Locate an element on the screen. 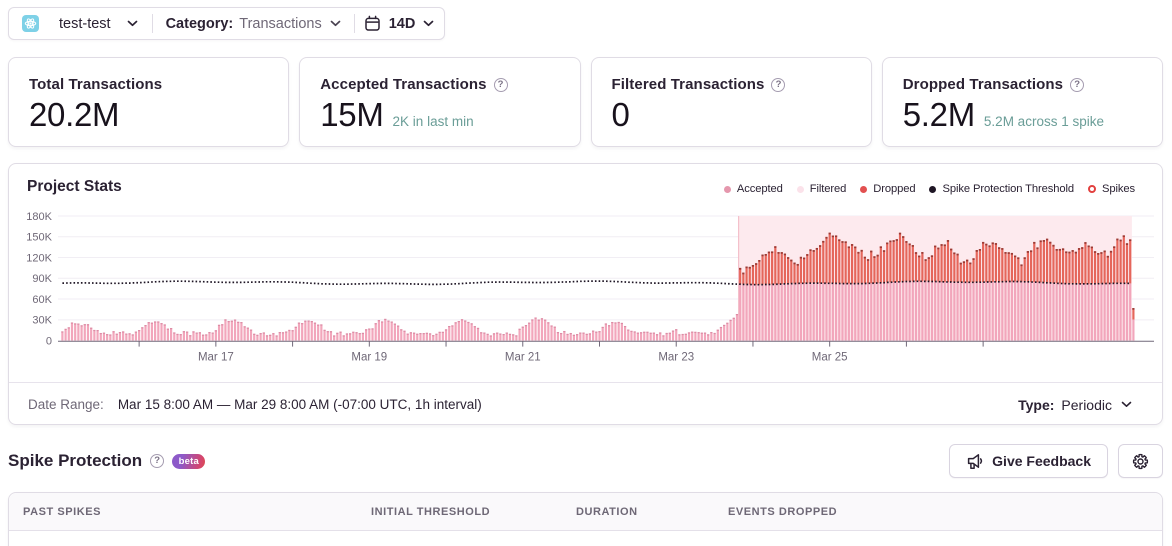 The width and height of the screenshot is (1172, 546). spikes-ring-icon is located at coordinates (1092, 189).